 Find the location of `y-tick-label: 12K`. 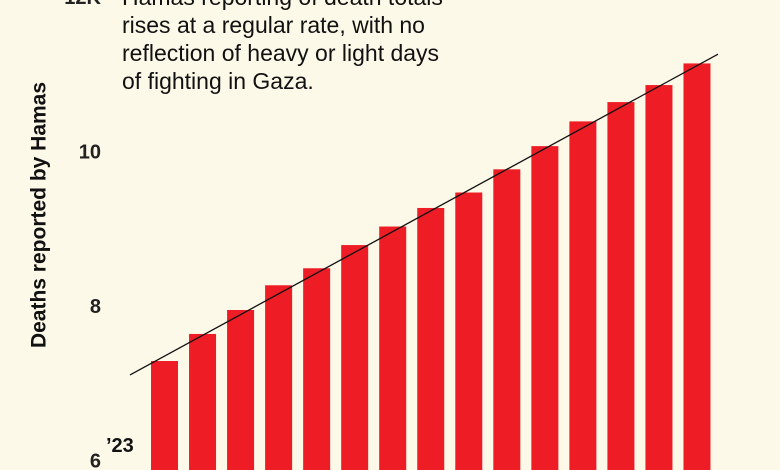

y-tick-label: 12K is located at coordinates (82, 4).